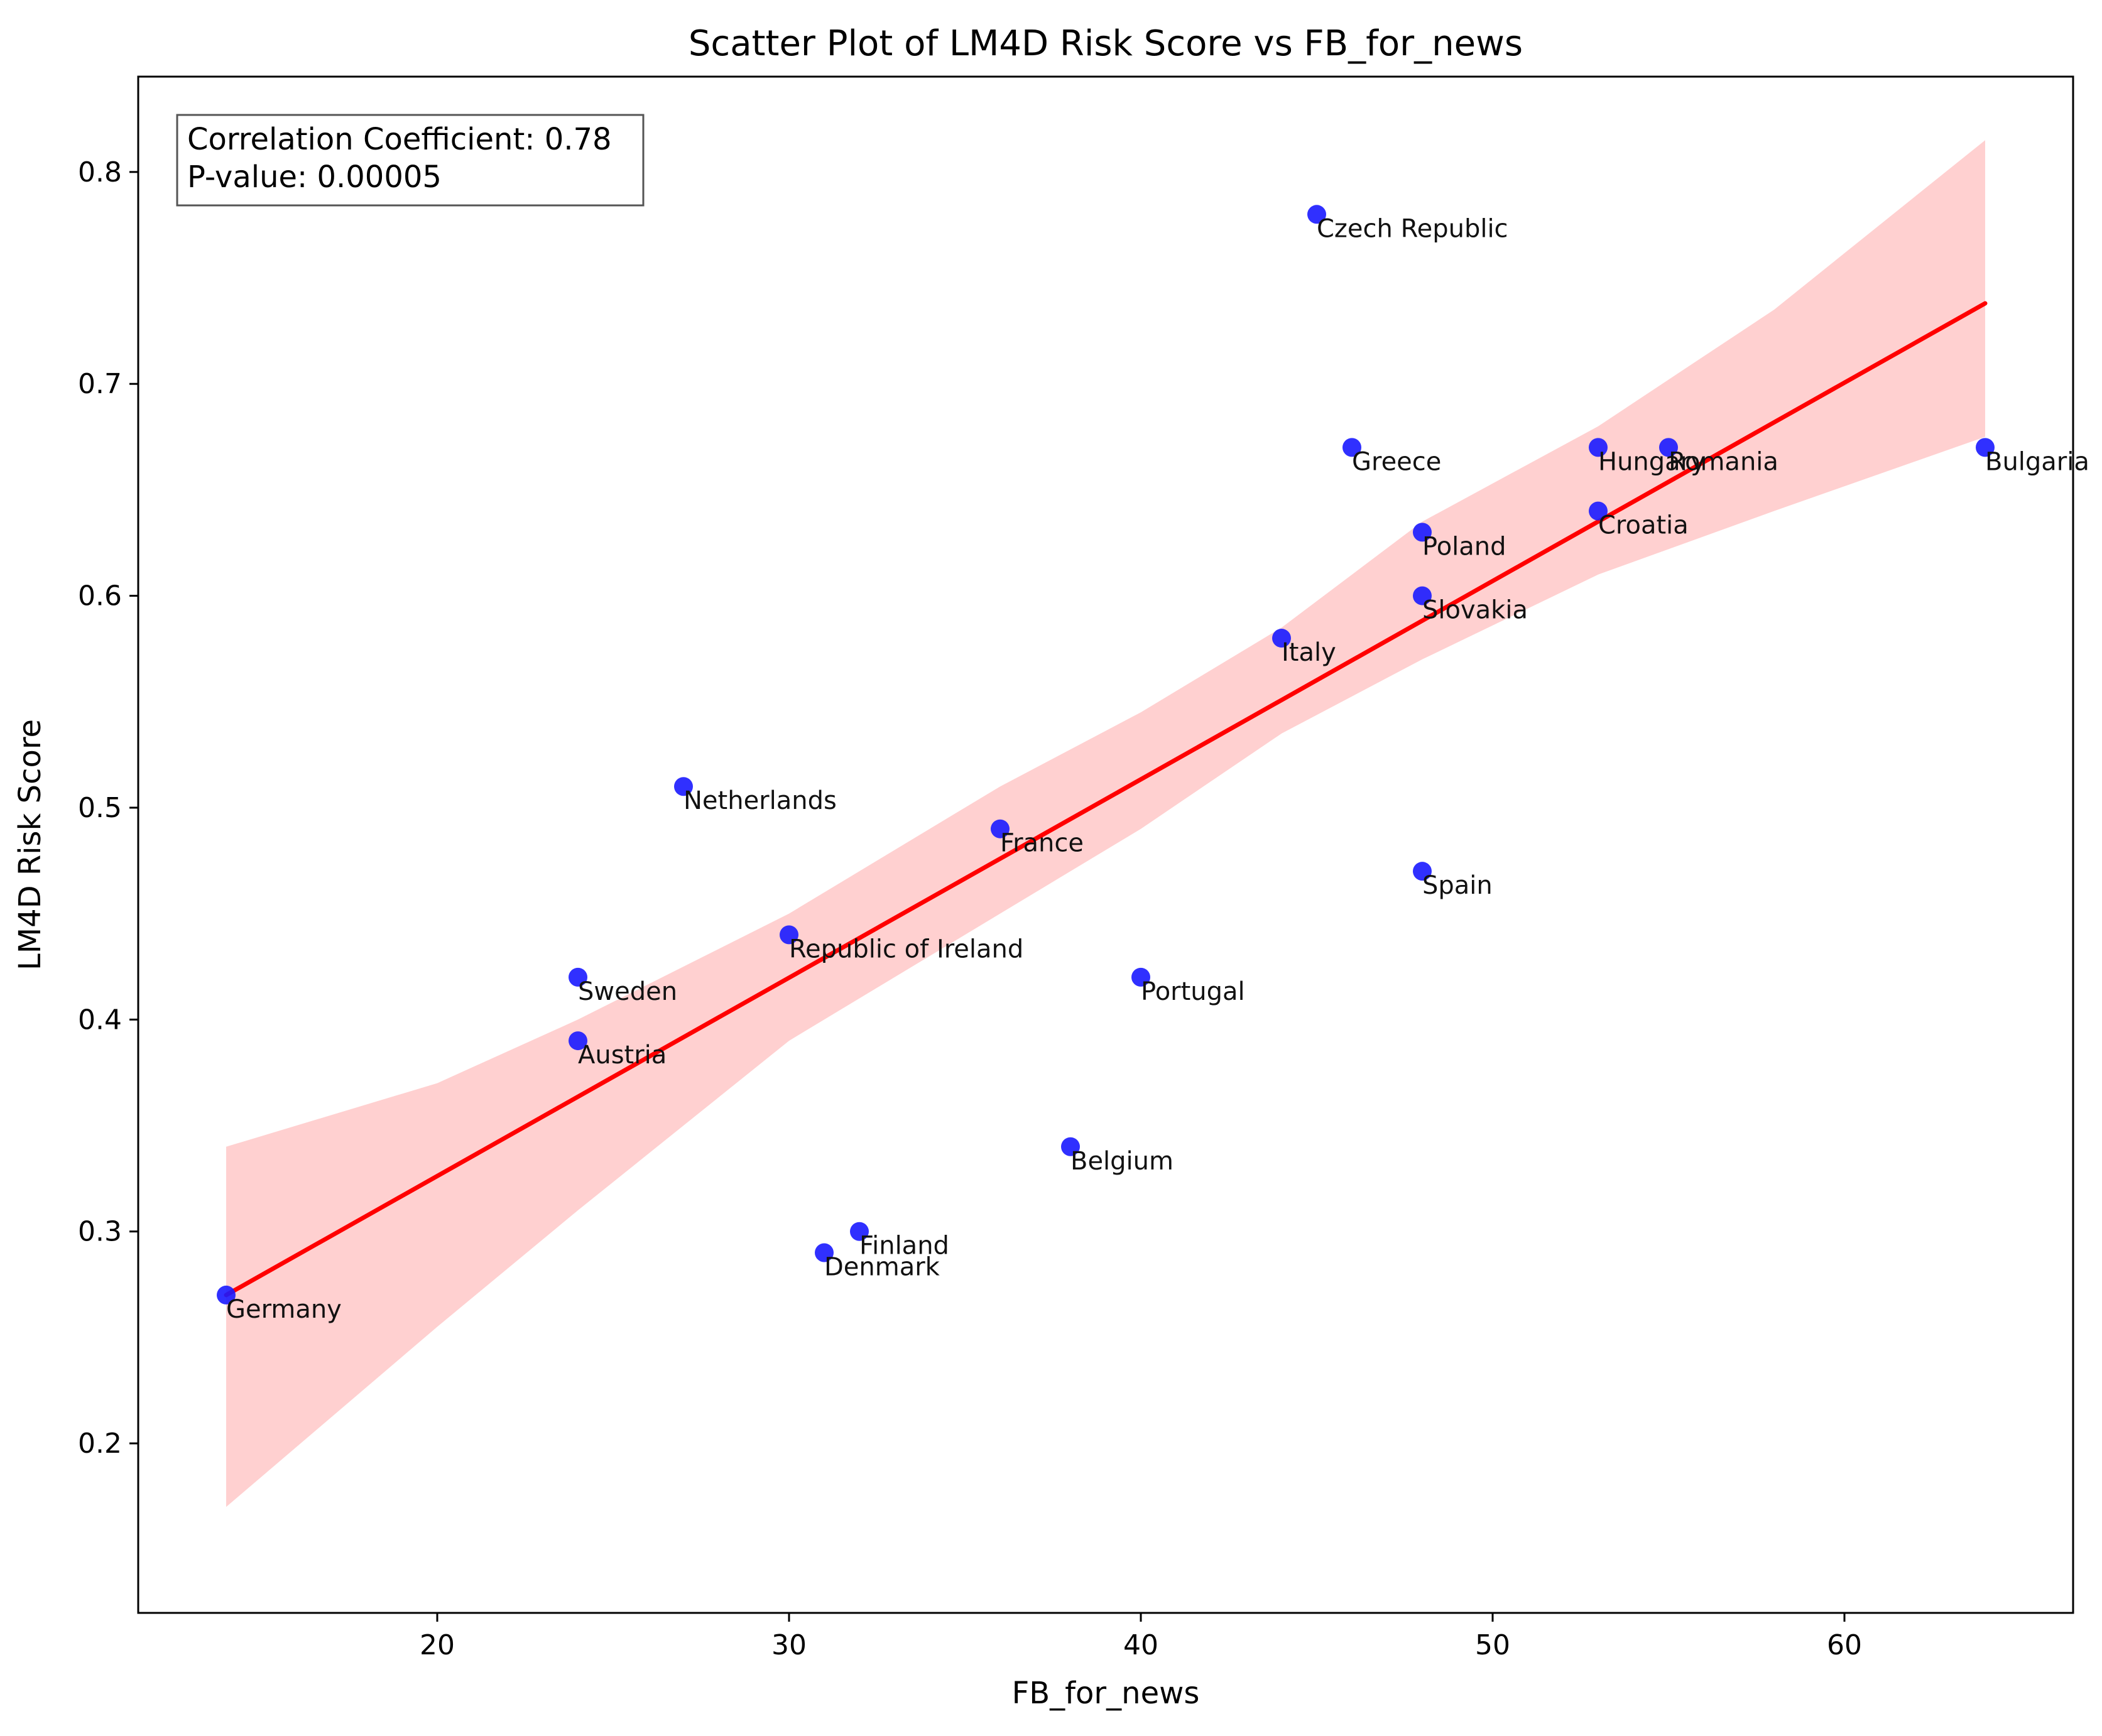 The image size is (2102, 1736). I want to click on point-label-finland: Finland, so click(904, 1246).